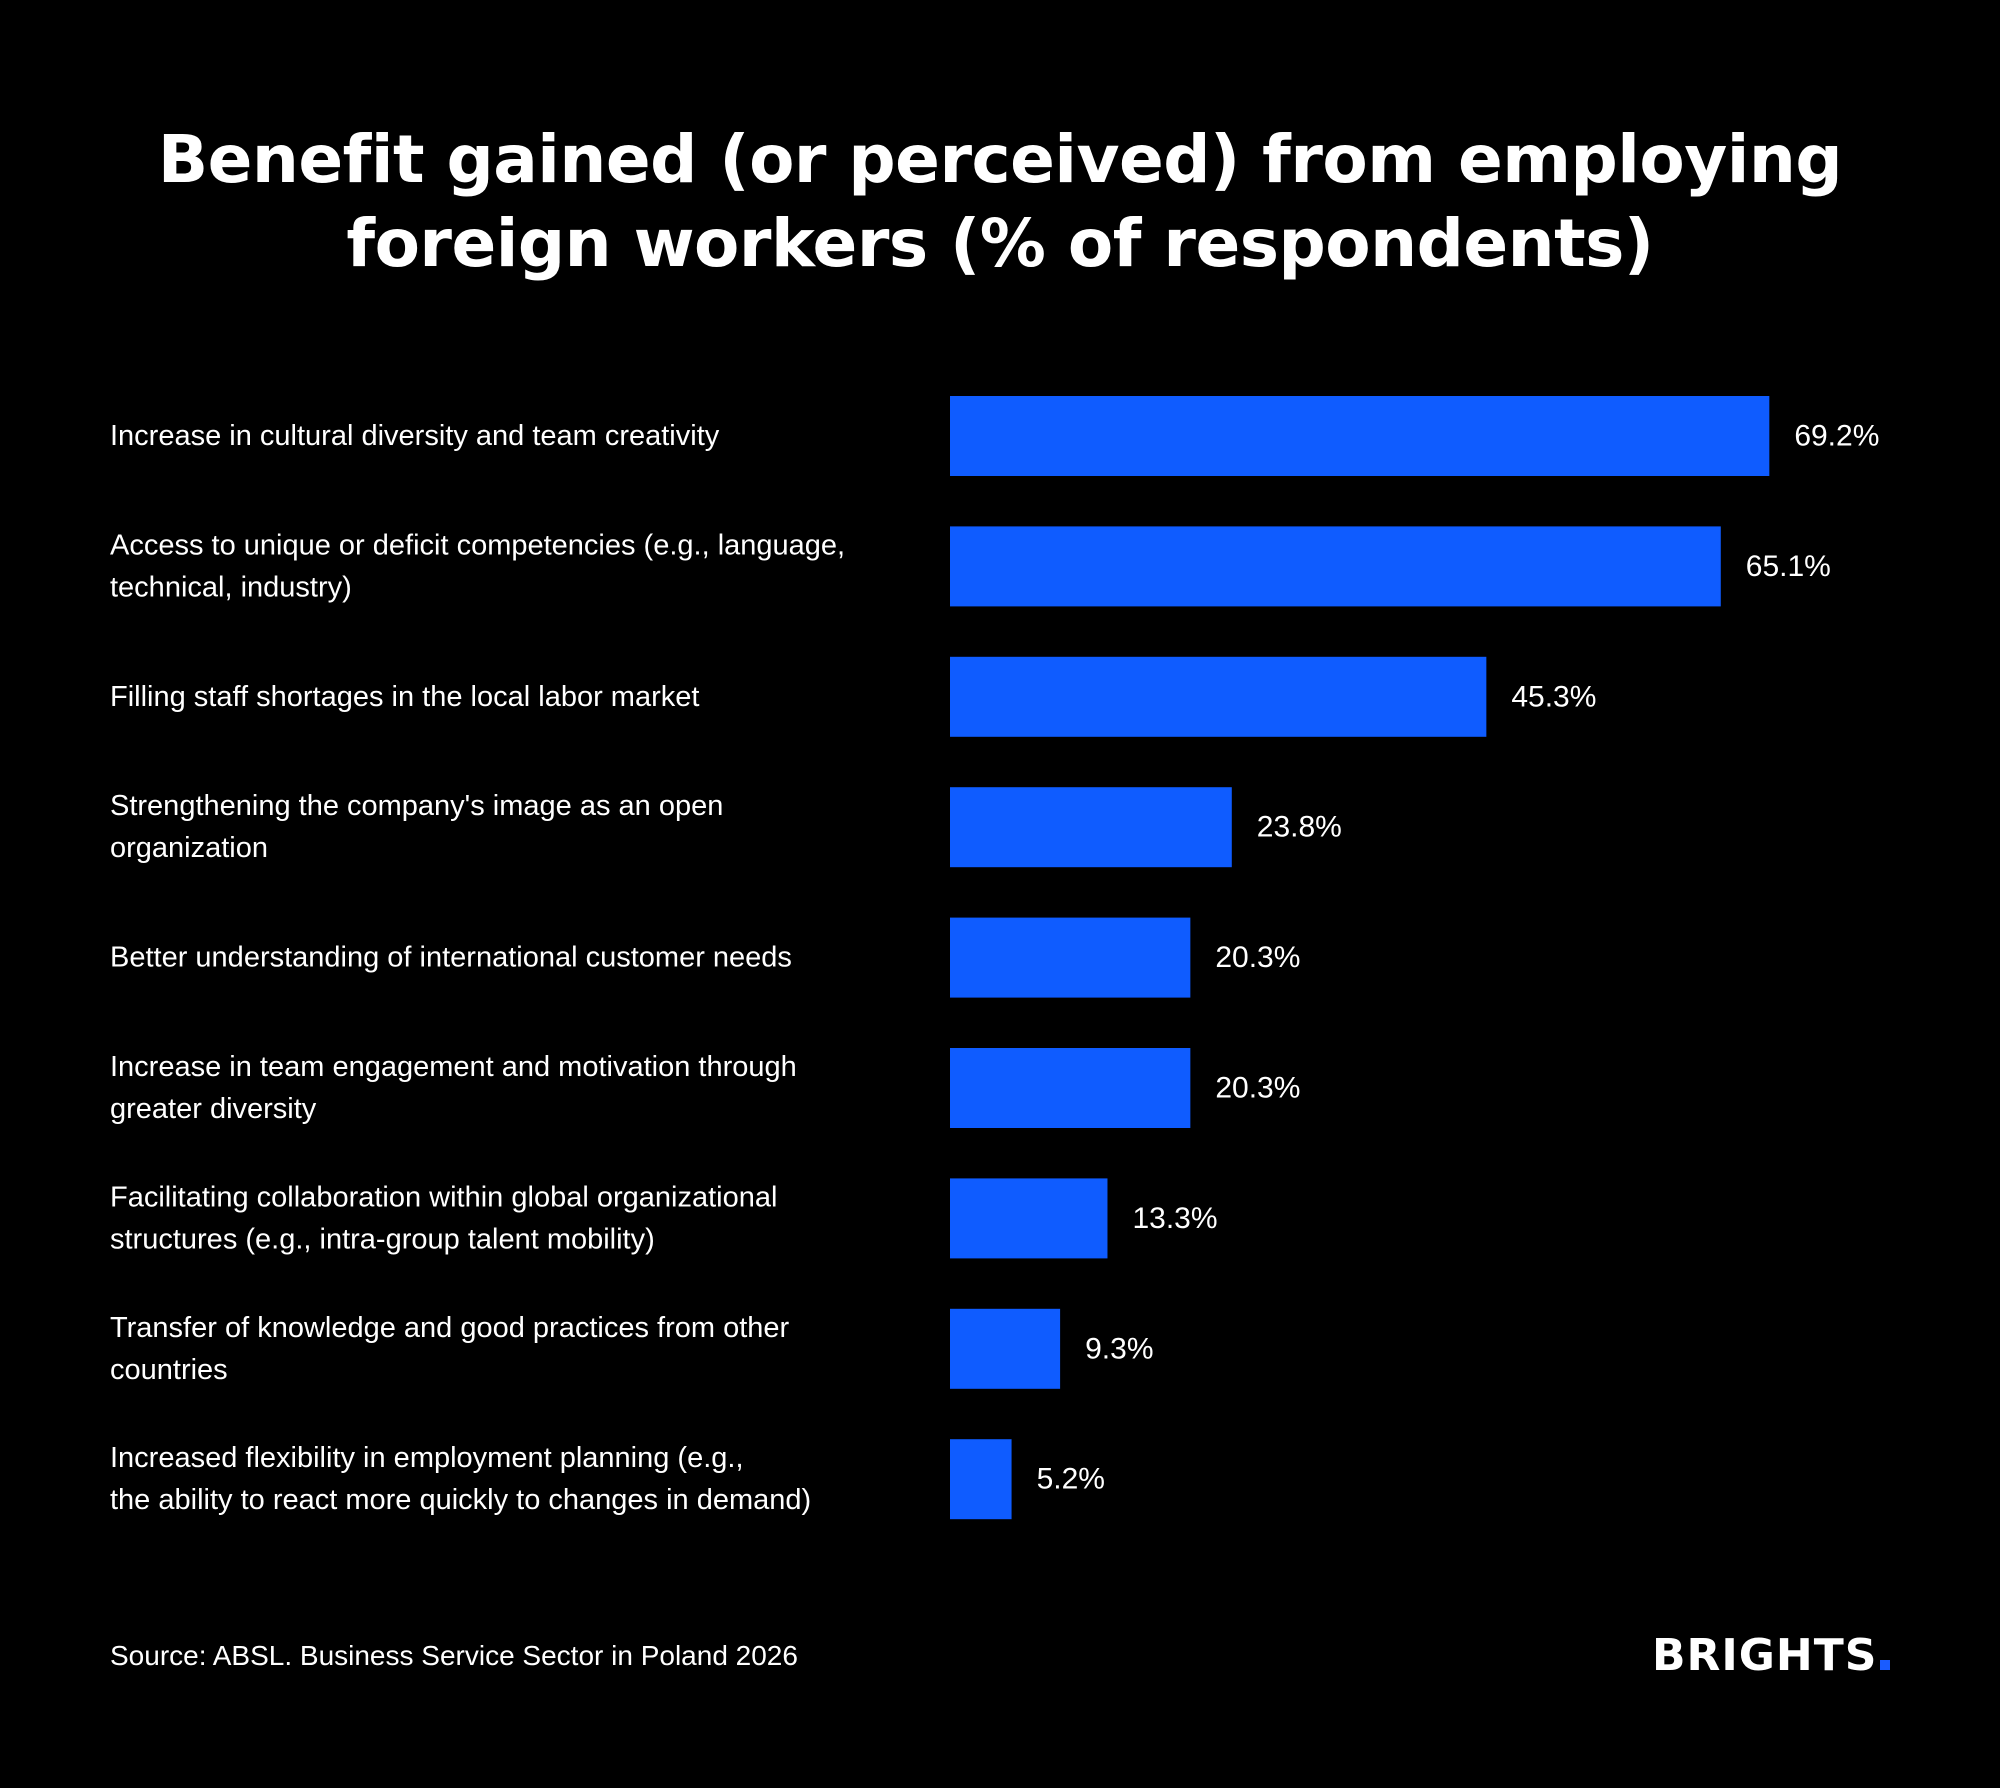  What do you see at coordinates (1257, 957) in the screenshot?
I see `value-label-5: 20.3%` at bounding box center [1257, 957].